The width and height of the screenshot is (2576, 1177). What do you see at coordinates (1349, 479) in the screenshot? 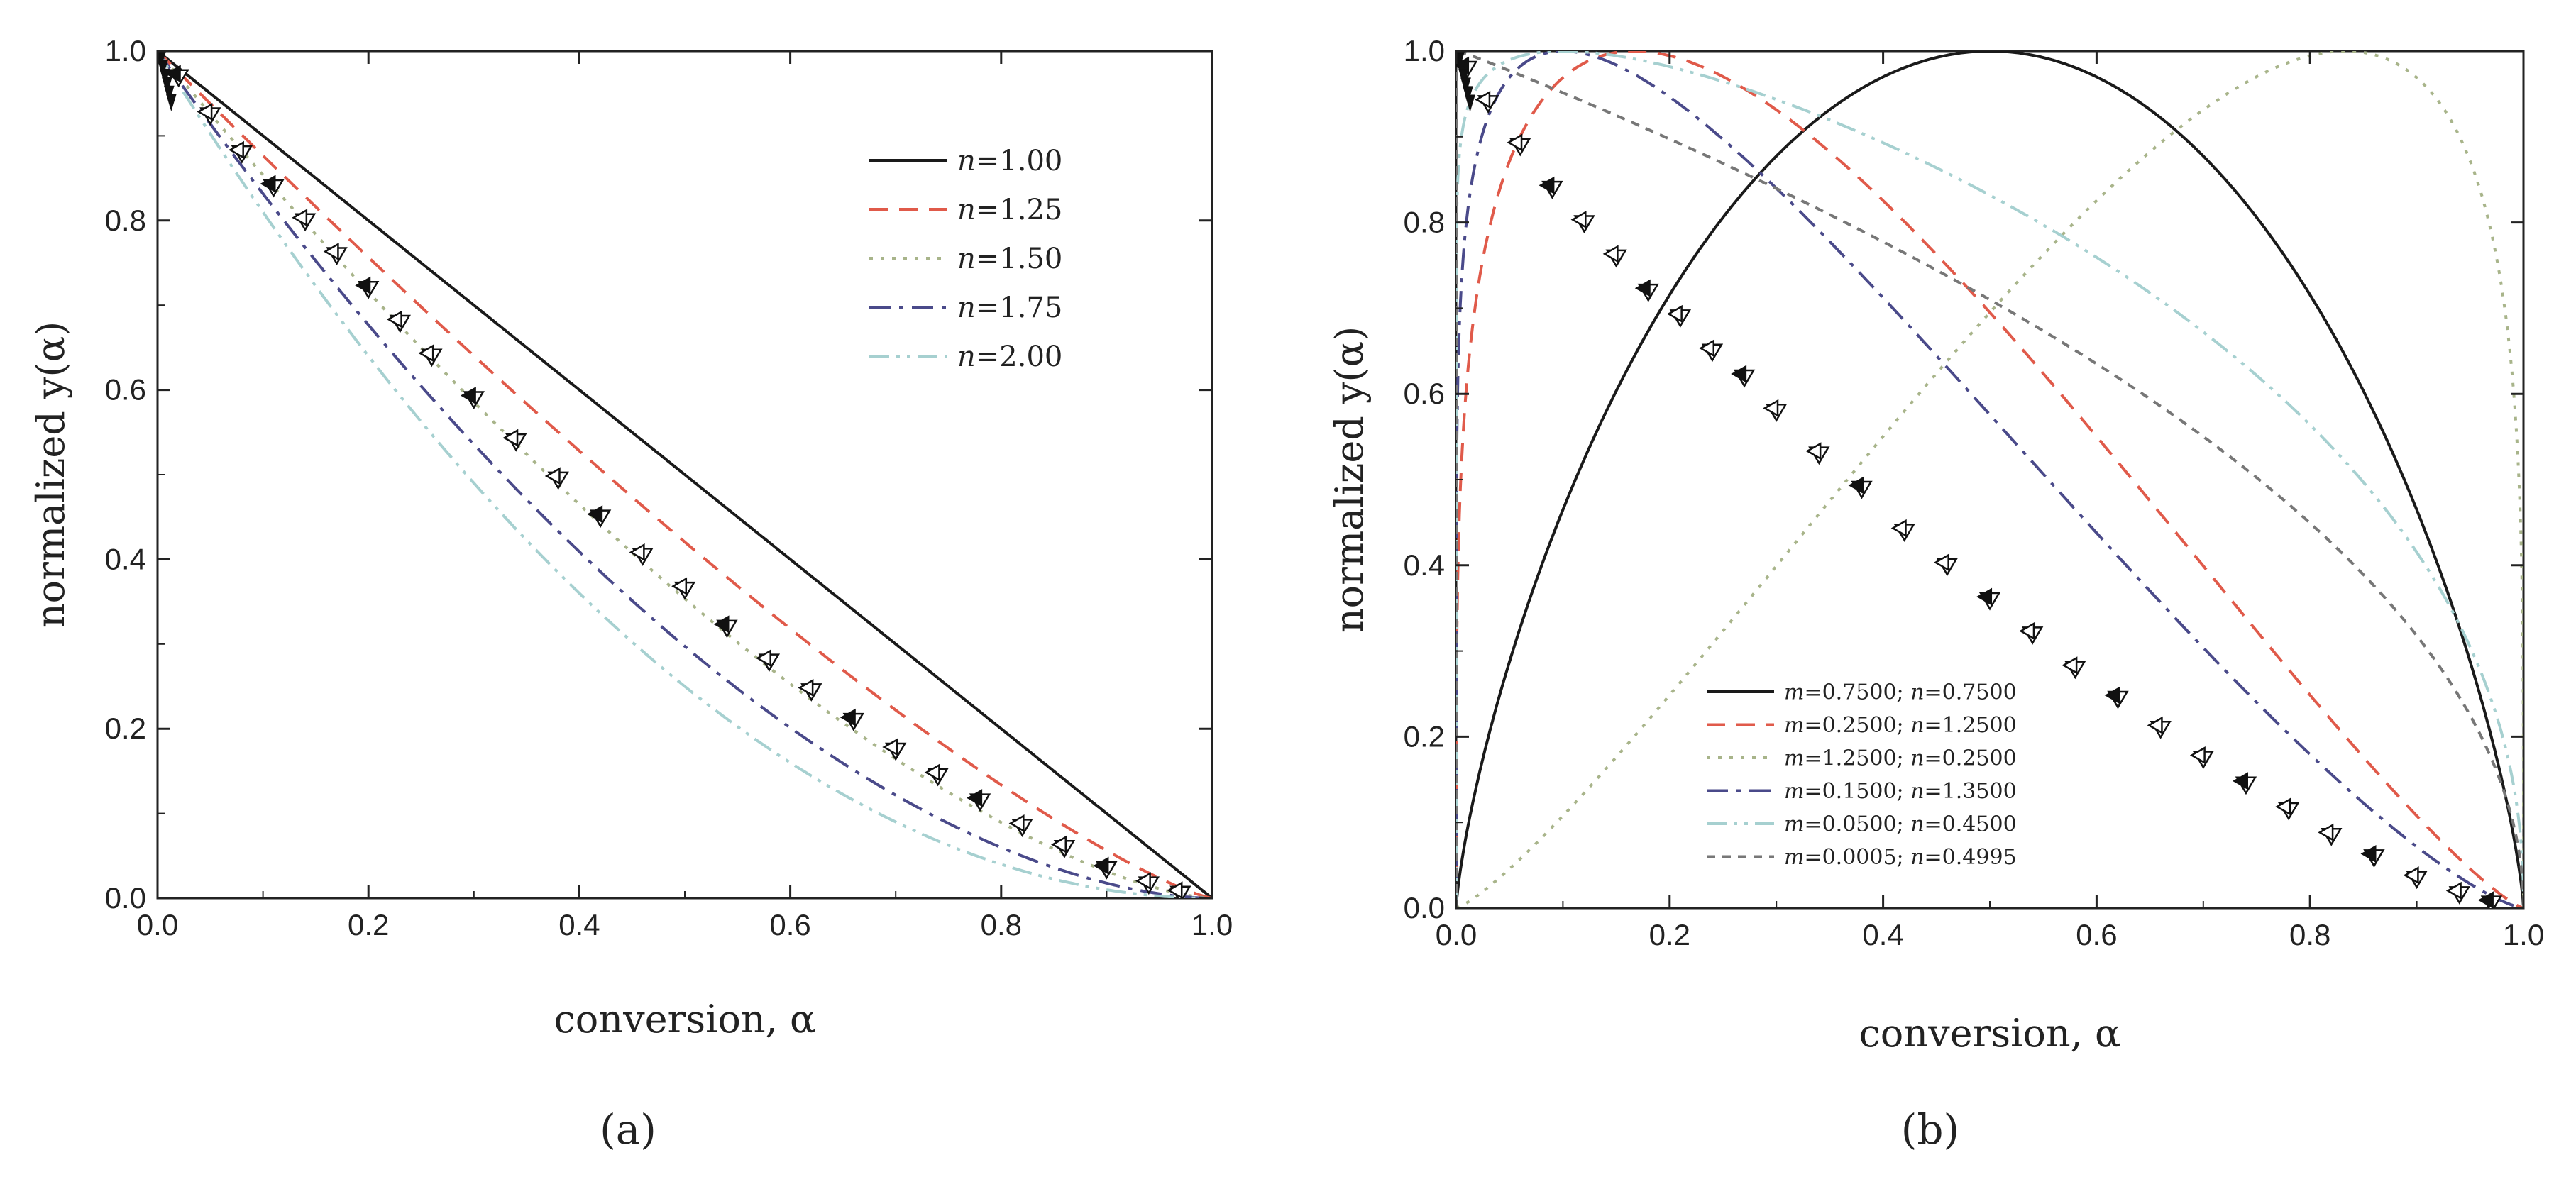
I see `y-axis-title-b: normalized y(α)` at bounding box center [1349, 479].